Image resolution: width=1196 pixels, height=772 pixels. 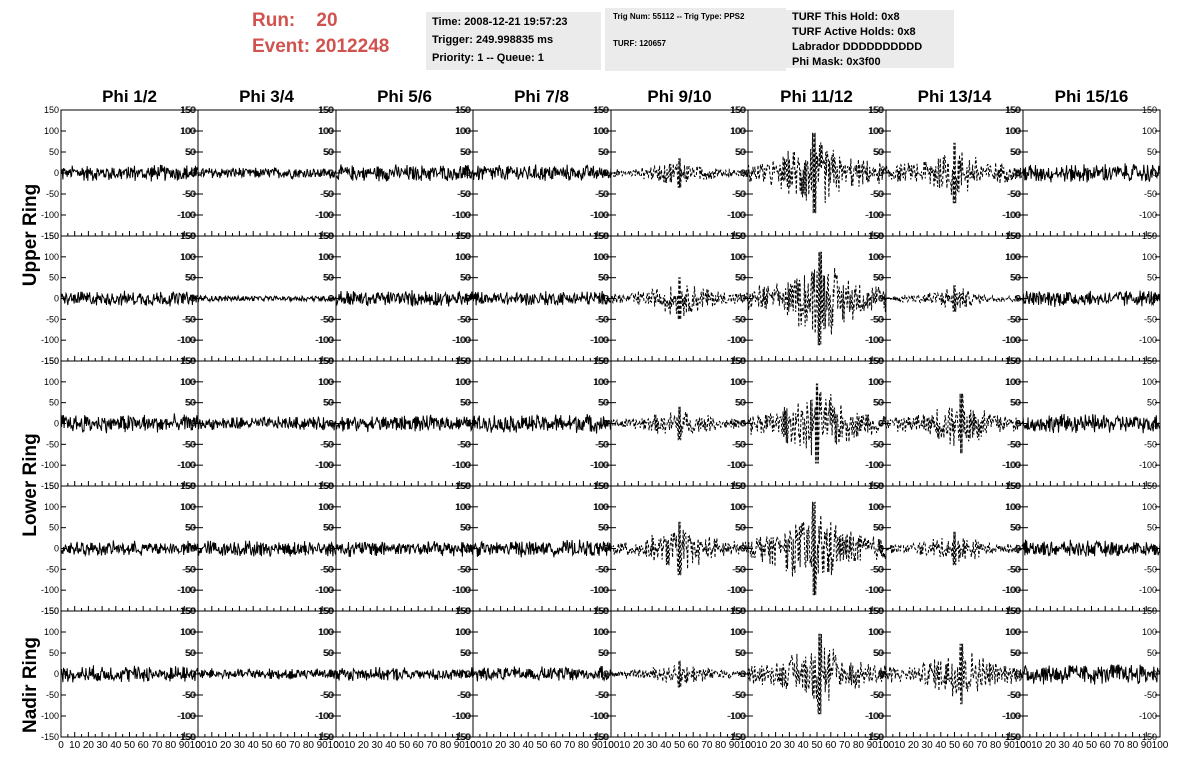 What do you see at coordinates (836, 62) in the screenshot?
I see `phi-mask-line: Phi Mask: 0x3f00` at bounding box center [836, 62].